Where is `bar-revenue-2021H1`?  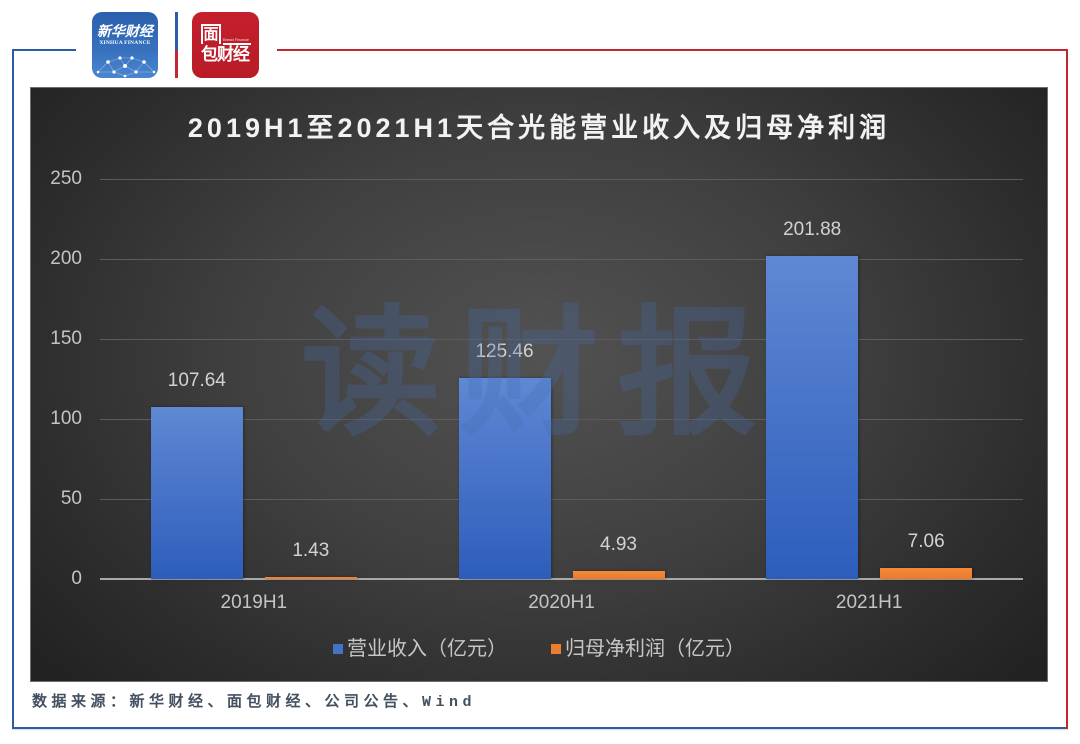
bar-revenue-2021H1 is located at coordinates (812, 417).